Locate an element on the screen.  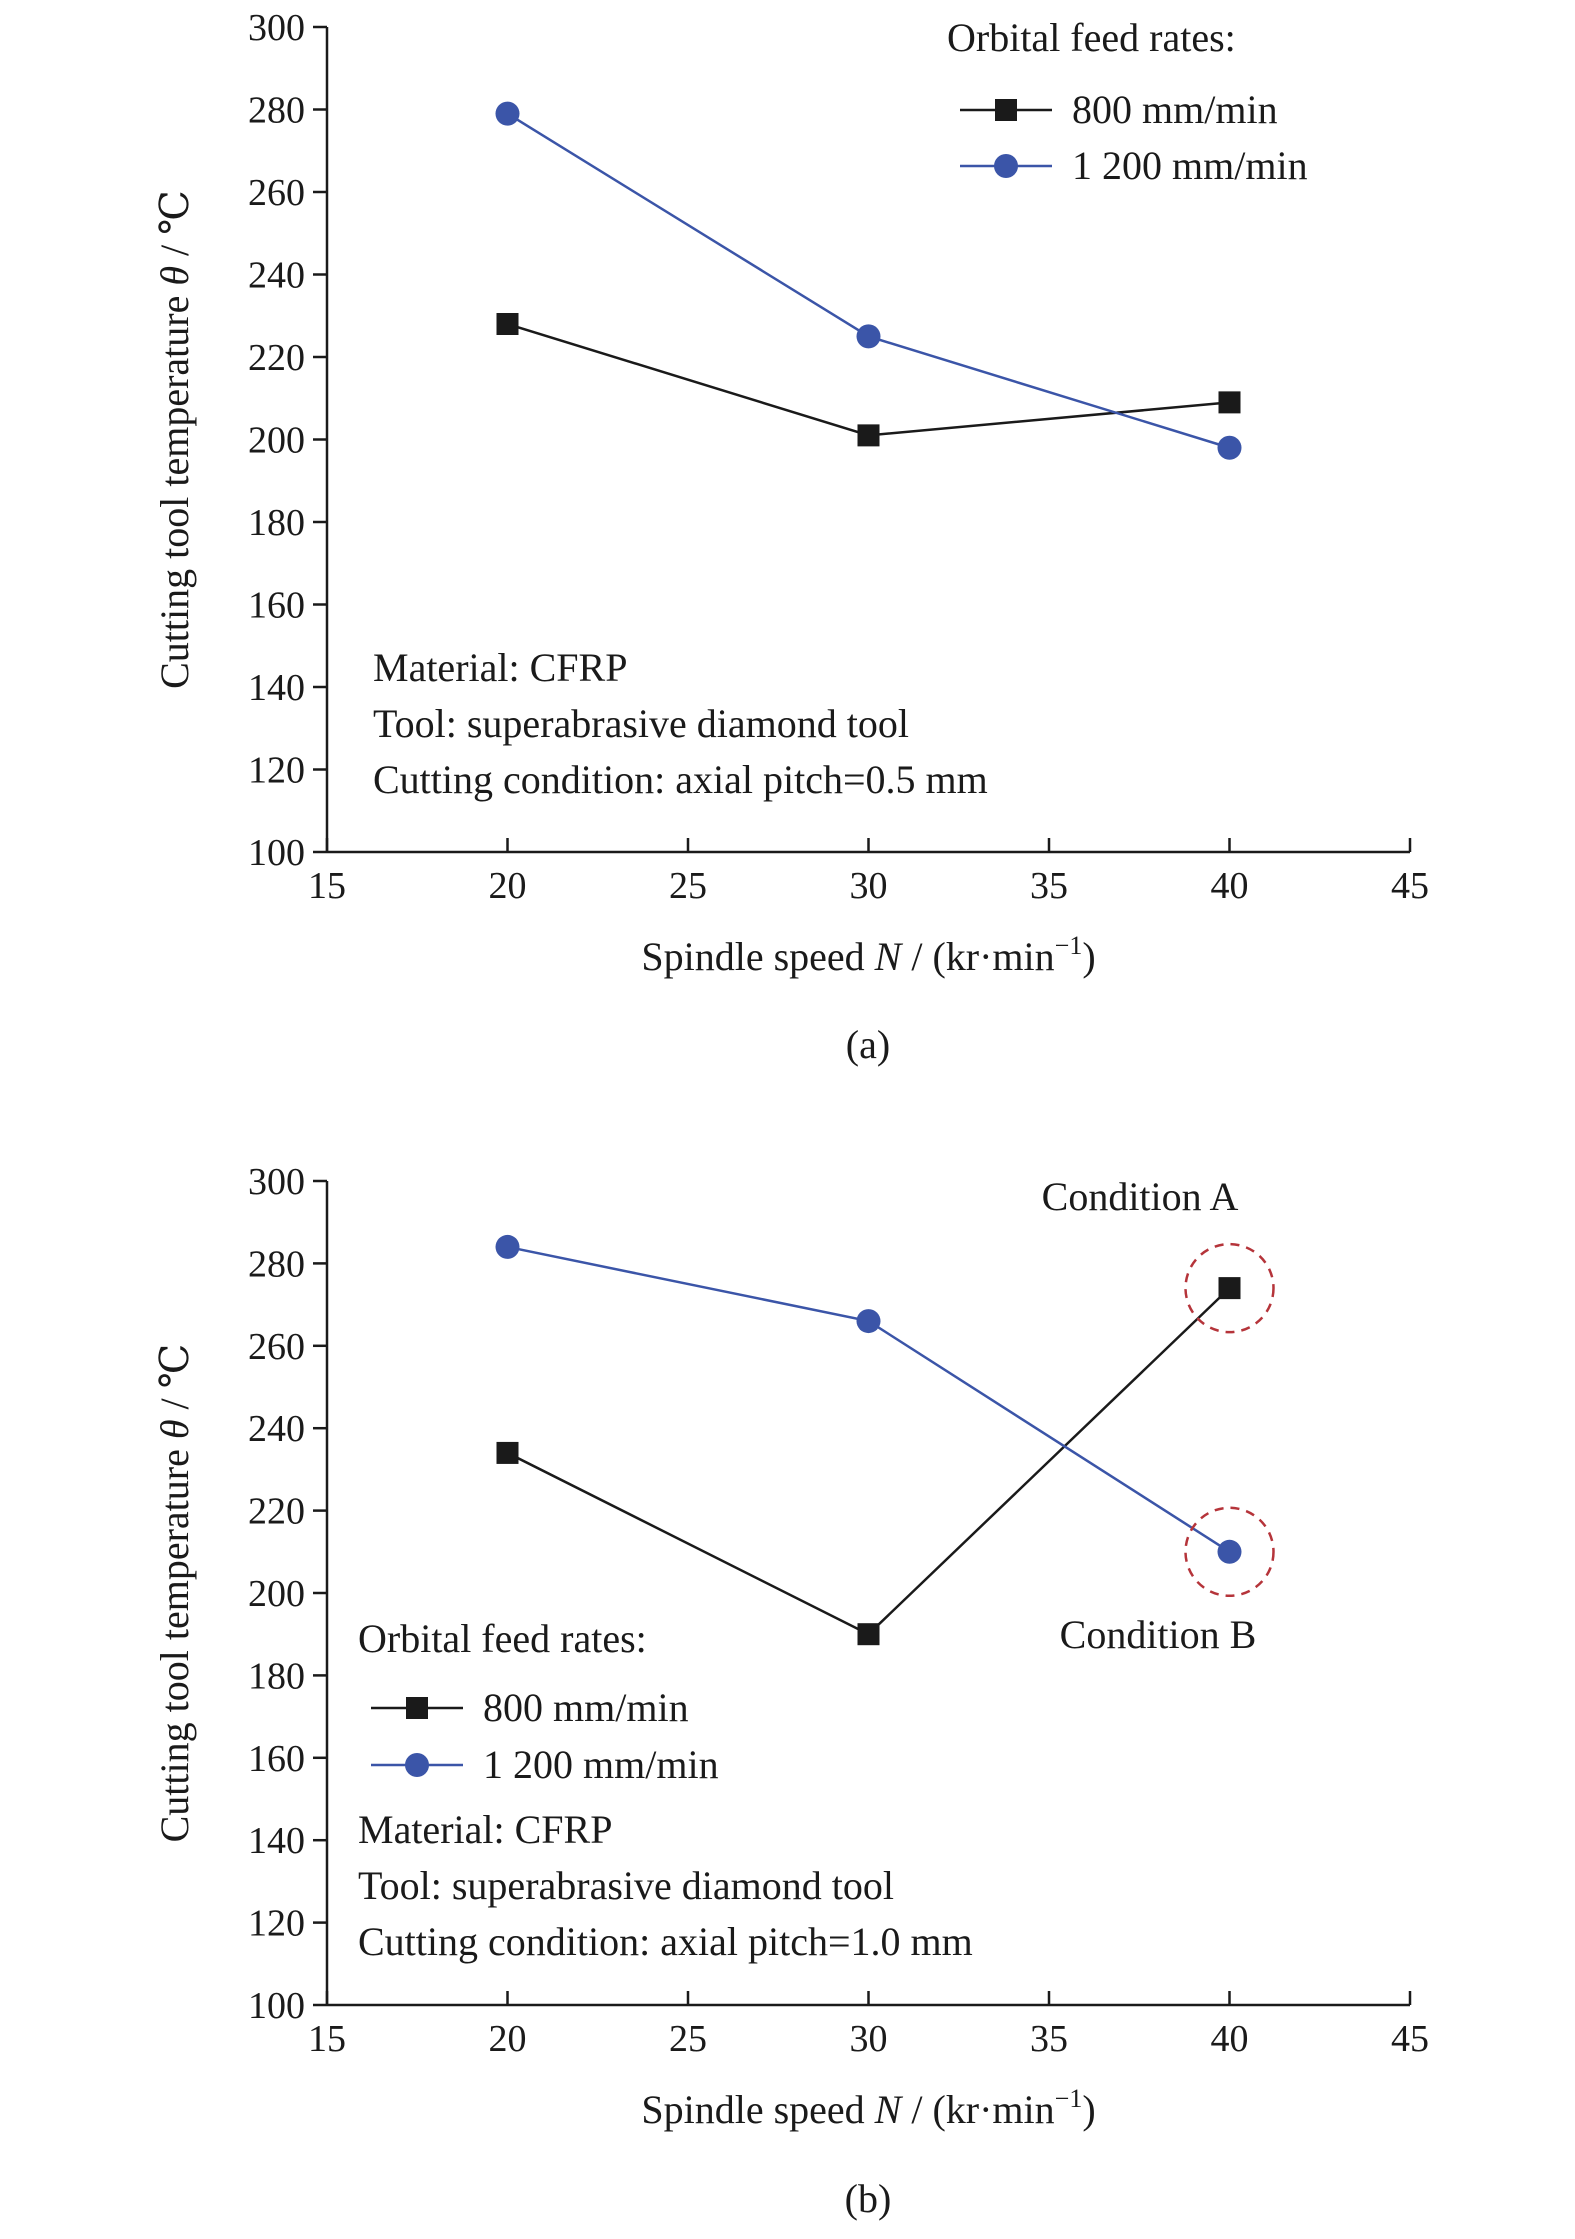
figure-caption: (b) is located at coordinates (868, 2198).